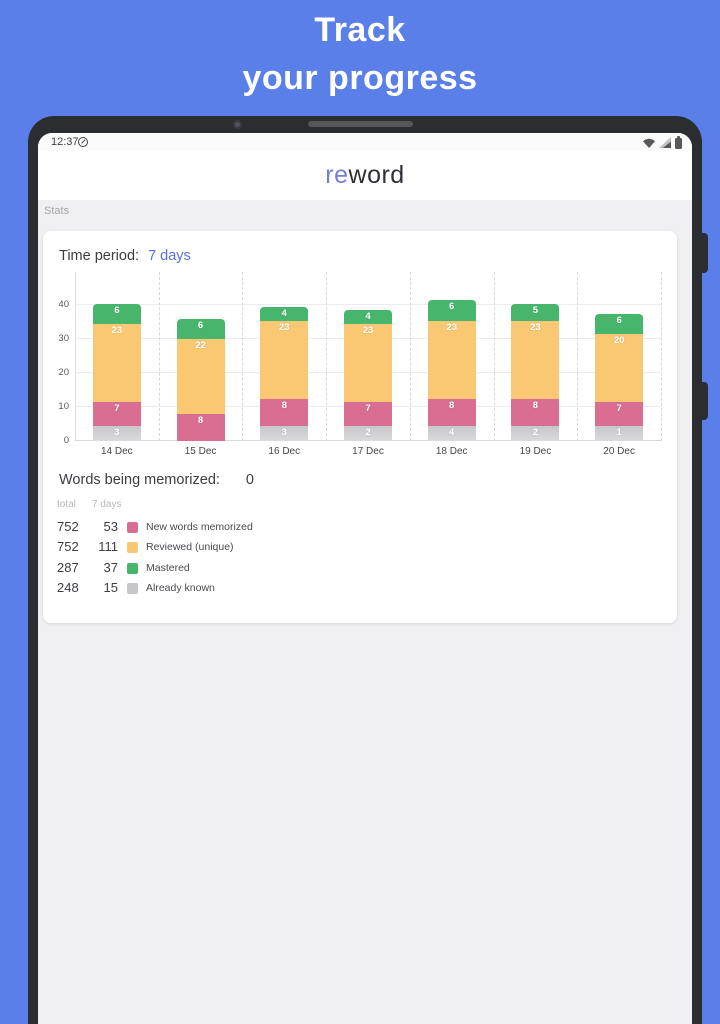 The height and width of the screenshot is (1024, 720). I want to click on x-tick-label: 17 Dec, so click(368, 451).